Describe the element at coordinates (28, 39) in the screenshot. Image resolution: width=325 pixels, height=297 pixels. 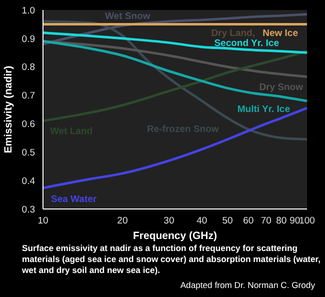
I see `y-tick-label: 0.9` at that location.